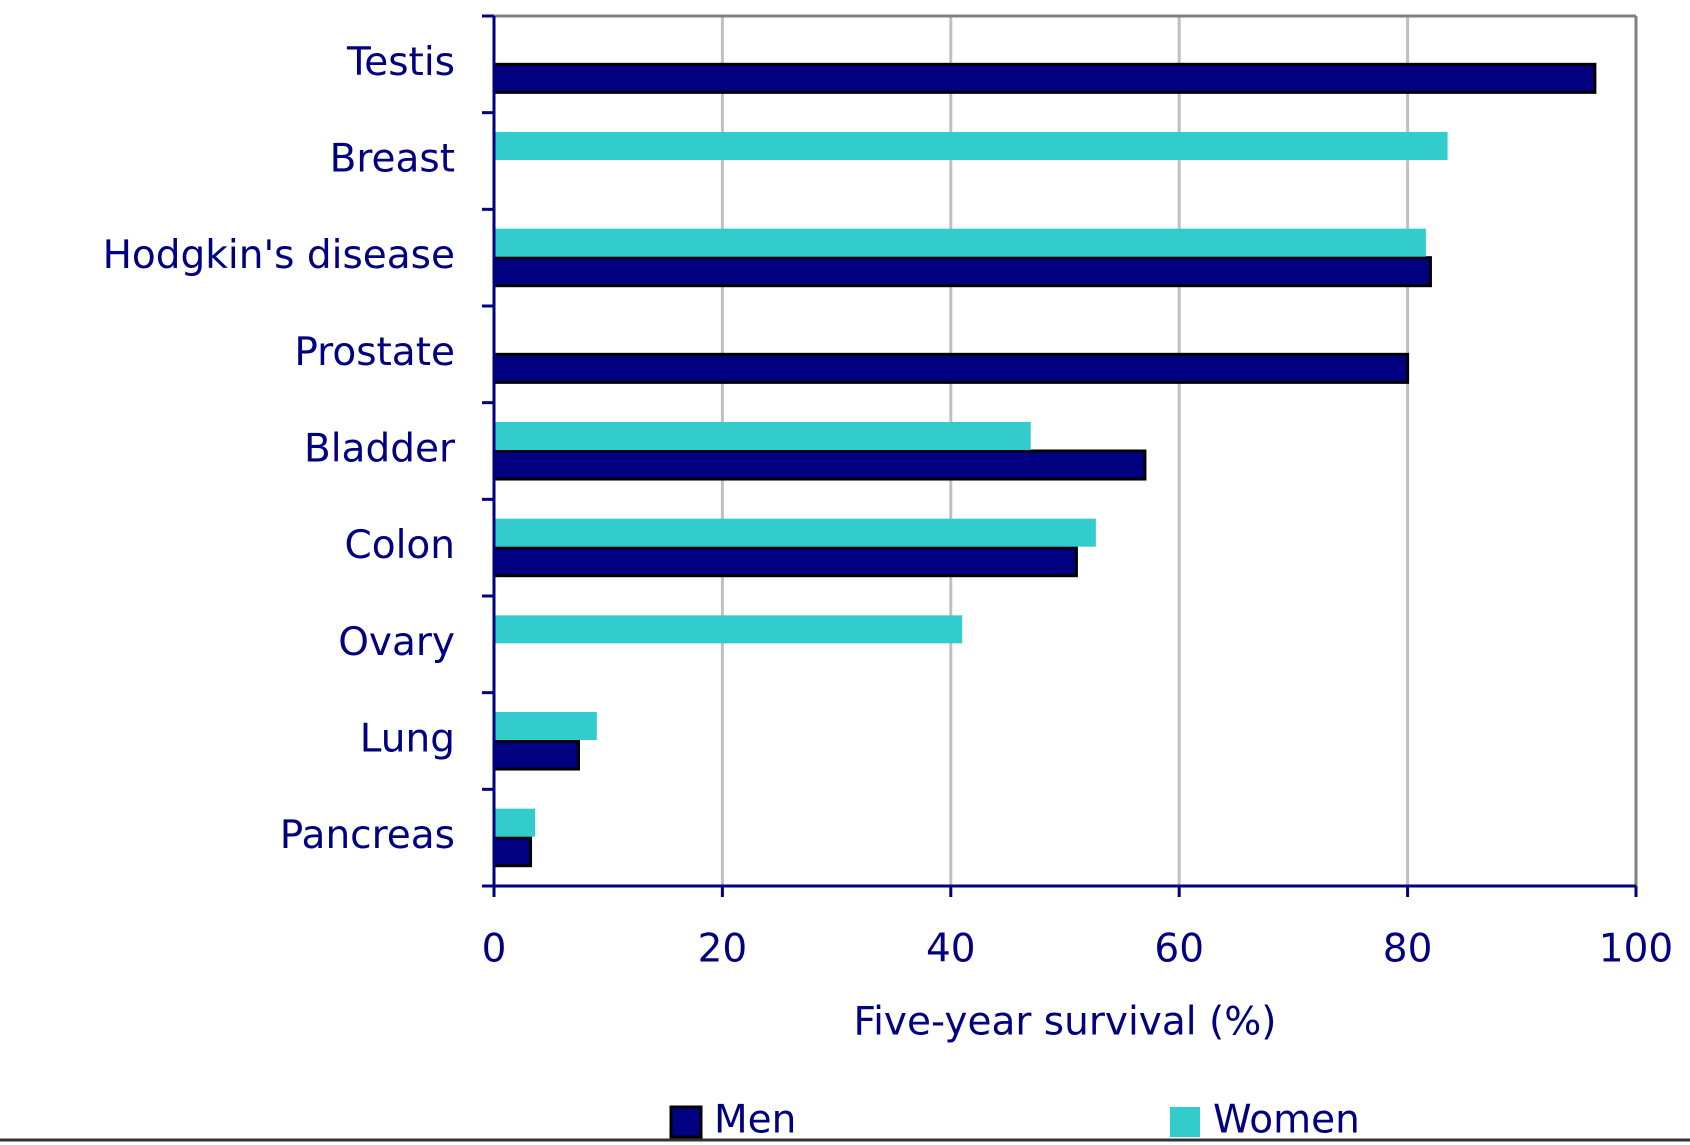 Image resolution: width=1690 pixels, height=1145 pixels. What do you see at coordinates (407, 739) in the screenshot?
I see `y-tick-label: Lung` at bounding box center [407, 739].